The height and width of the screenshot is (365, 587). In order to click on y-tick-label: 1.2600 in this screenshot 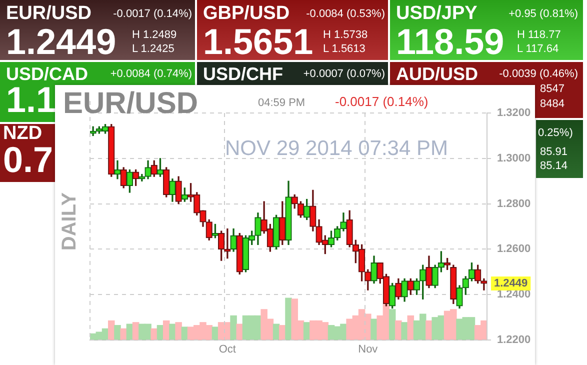, I will do `click(514, 249)`.